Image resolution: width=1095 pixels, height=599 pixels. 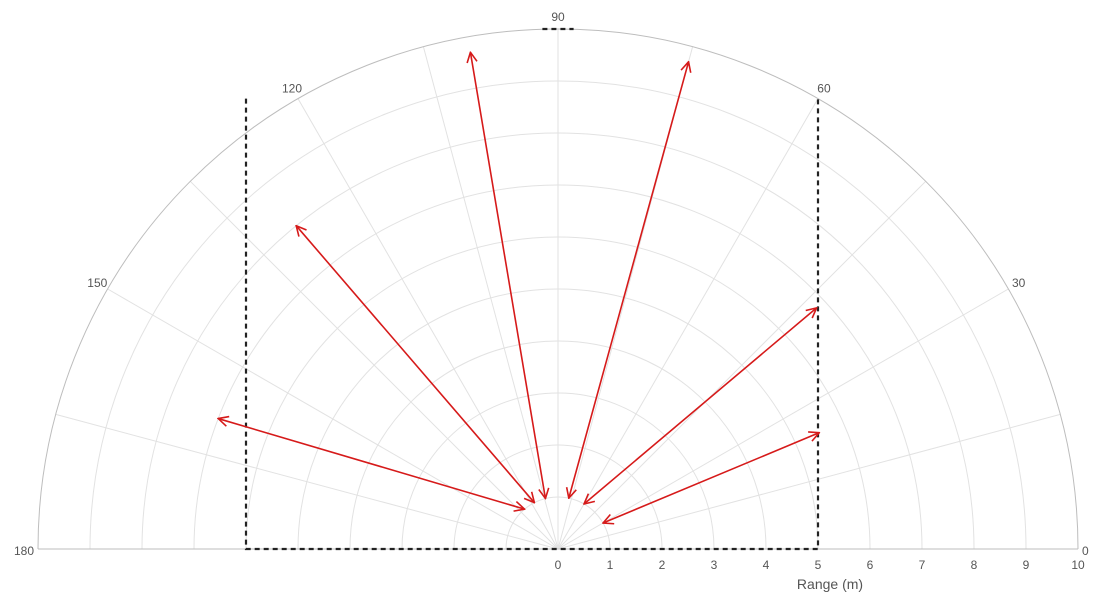 What do you see at coordinates (974, 565) in the screenshot?
I see `range-tick-label: 8` at bounding box center [974, 565].